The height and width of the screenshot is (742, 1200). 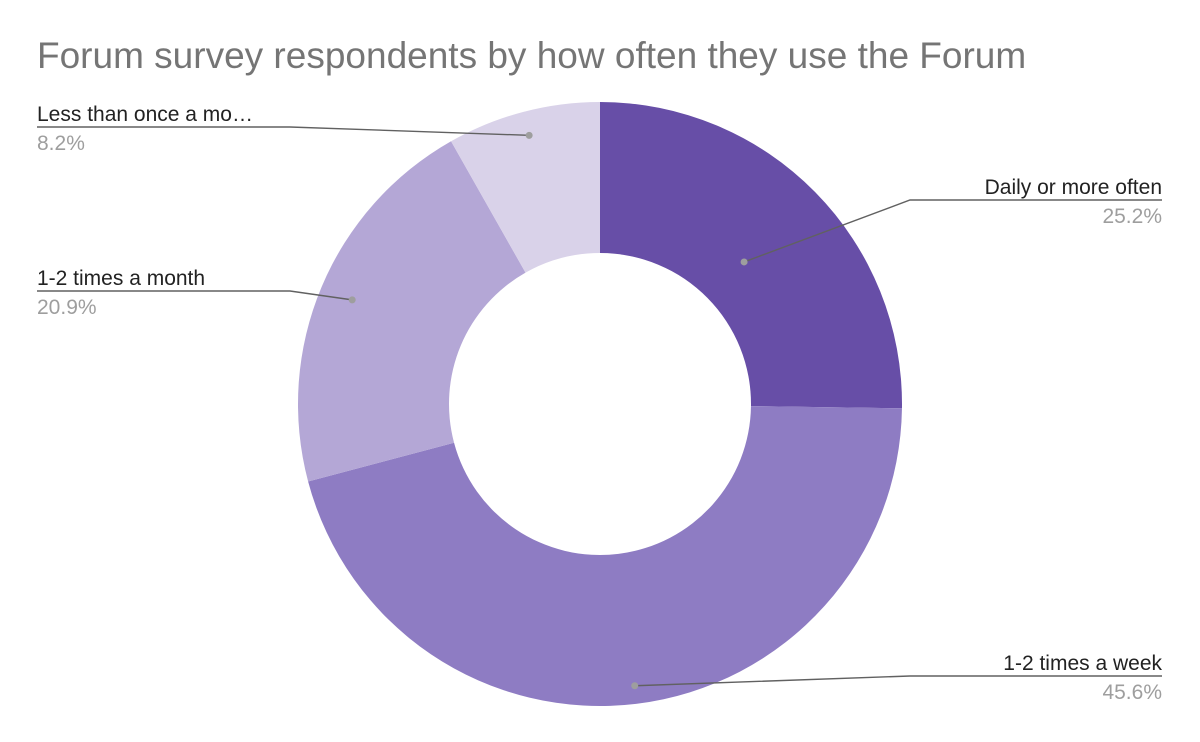 I want to click on slice-label-1-2-times-a-month: 1-2 times a month, so click(x=121, y=278).